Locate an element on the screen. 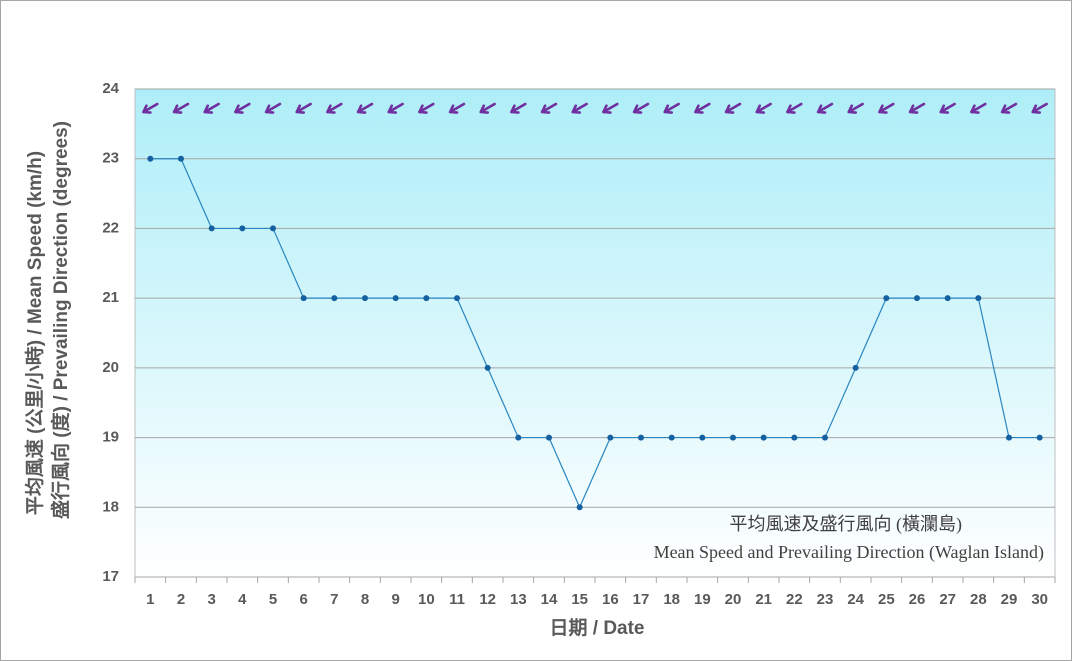 This screenshot has height=661, width=1072. x-tick-label: 6 is located at coordinates (303, 599).